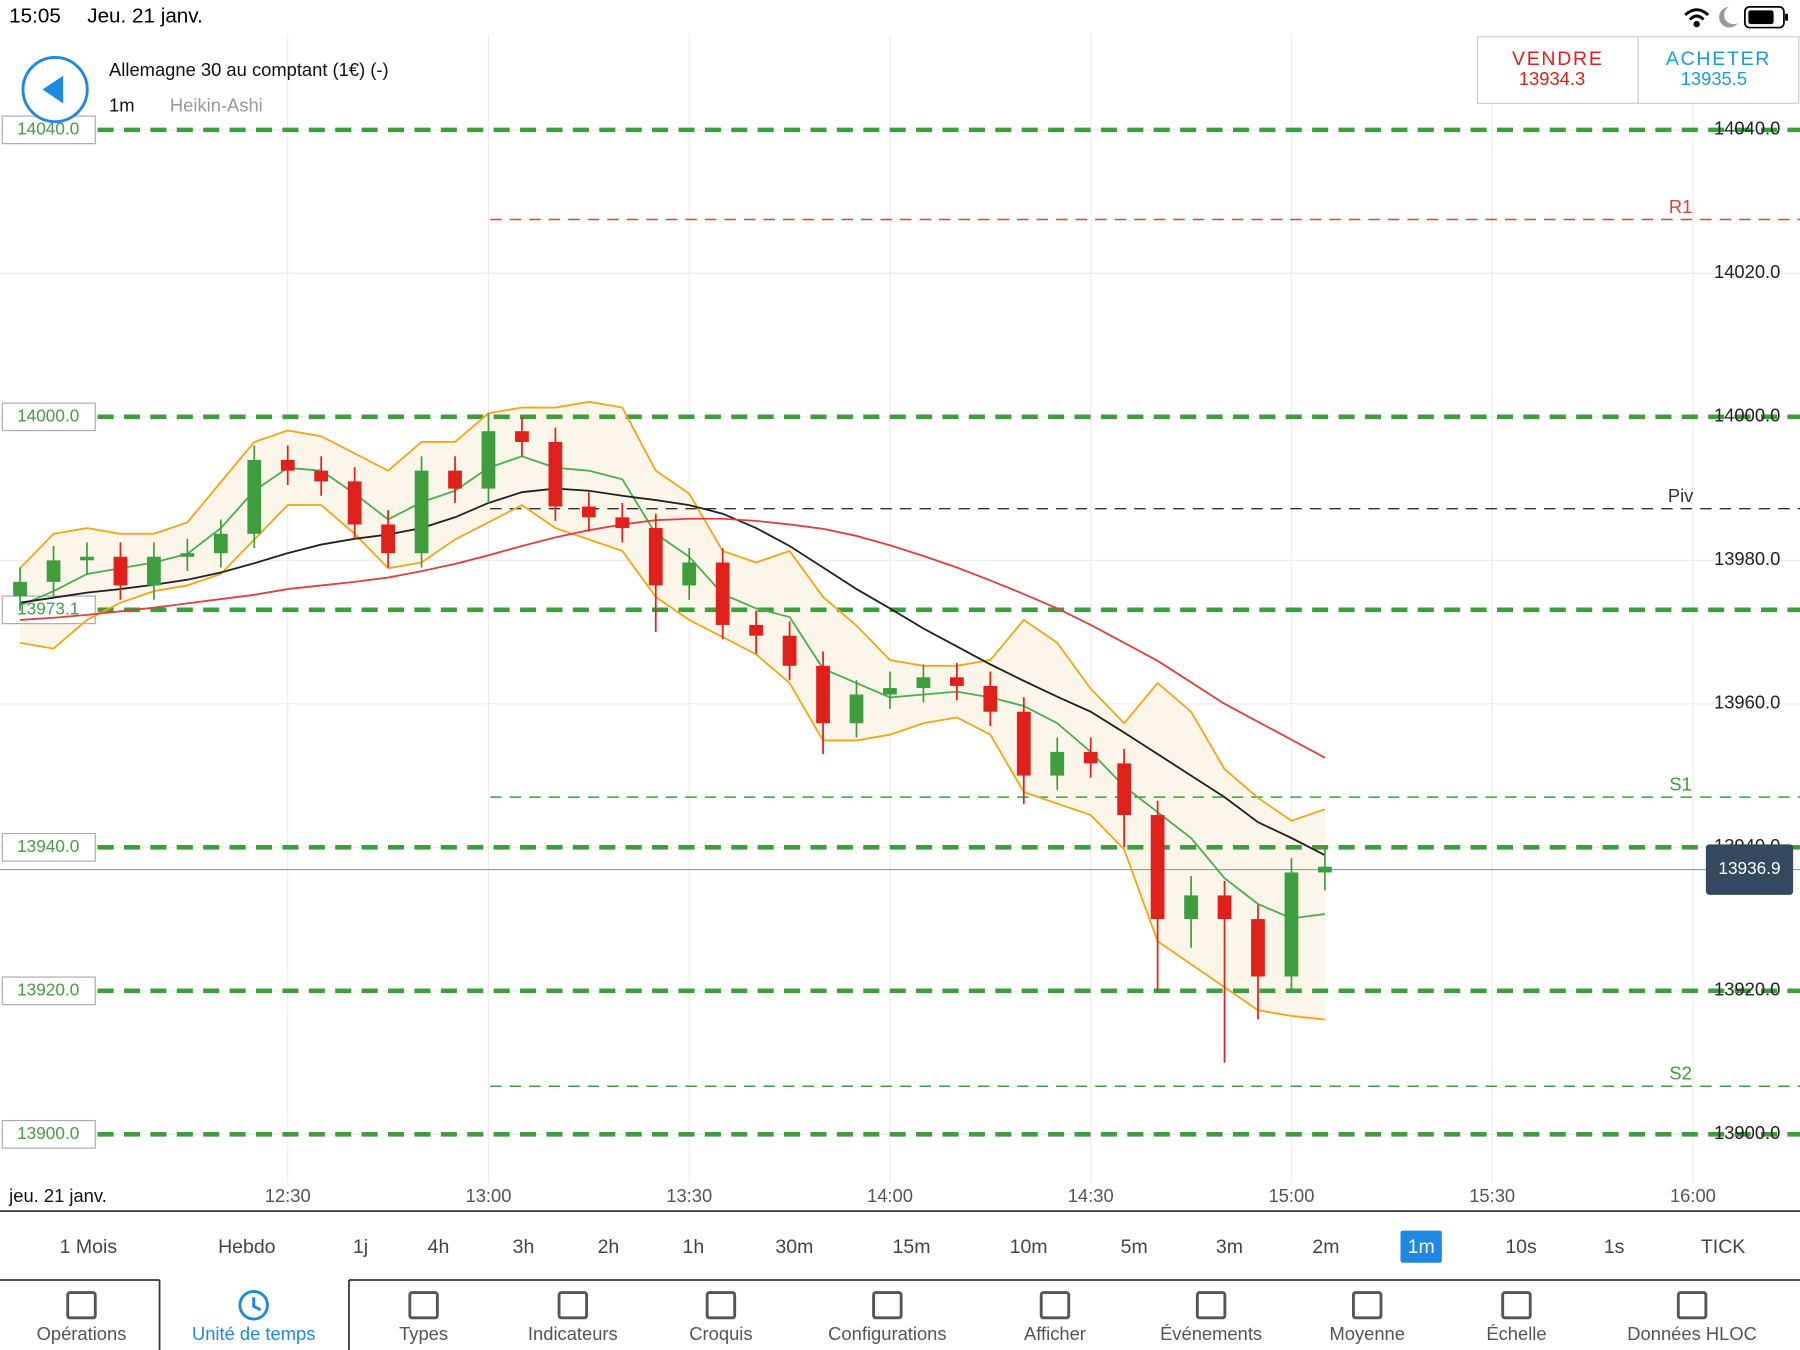  I want to click on timeframe-option: TICK, so click(1723, 1247).